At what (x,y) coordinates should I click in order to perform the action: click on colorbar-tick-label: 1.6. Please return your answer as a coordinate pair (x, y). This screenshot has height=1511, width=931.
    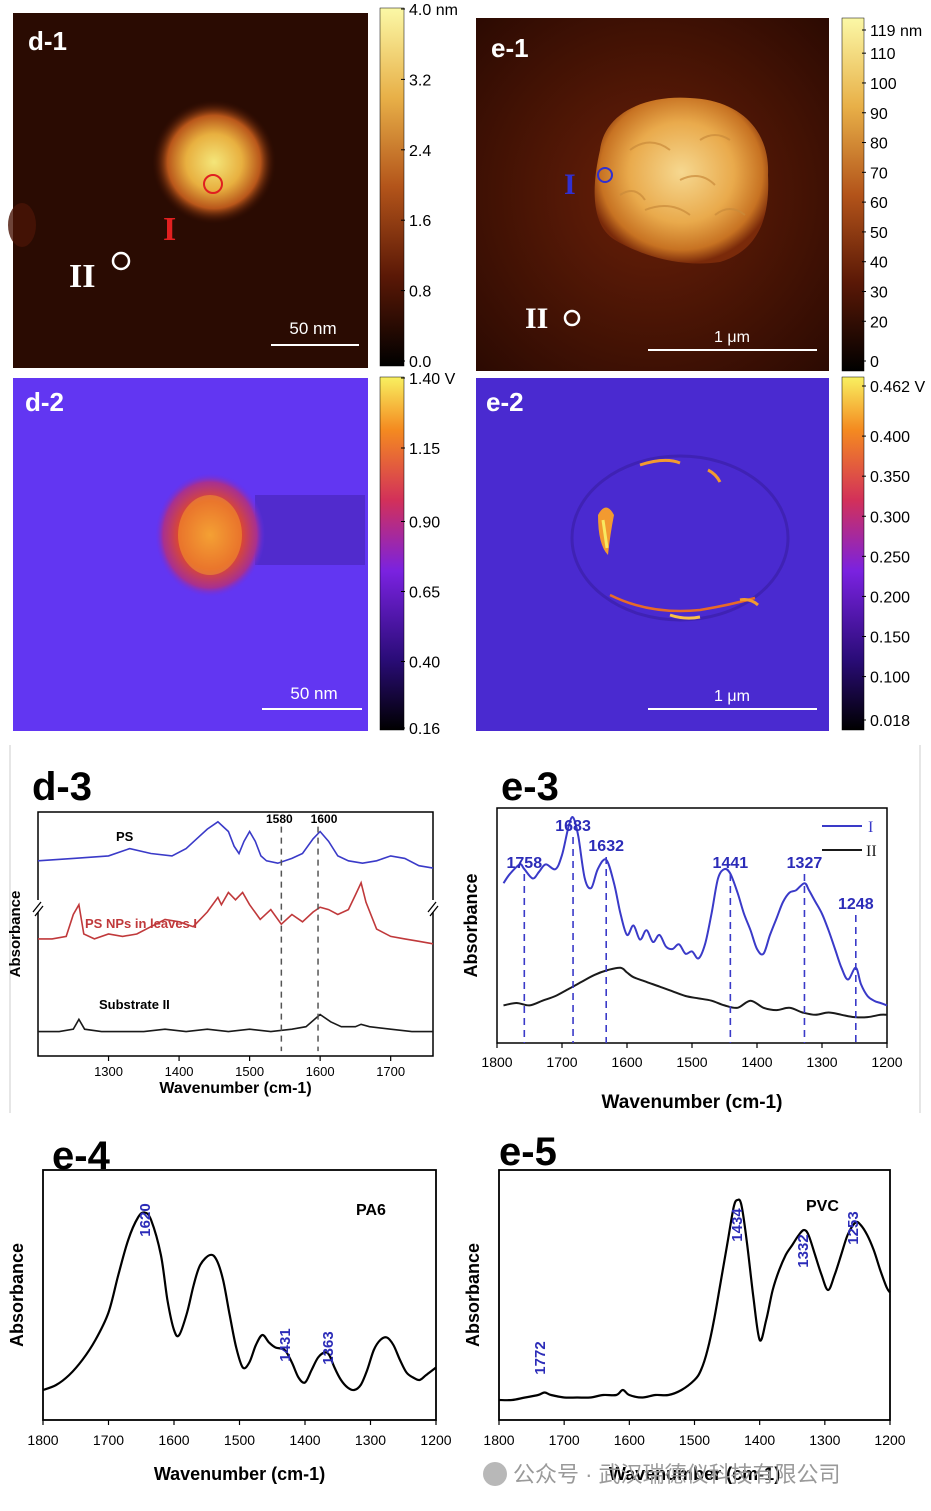
    Looking at the image, I should click on (420, 221).